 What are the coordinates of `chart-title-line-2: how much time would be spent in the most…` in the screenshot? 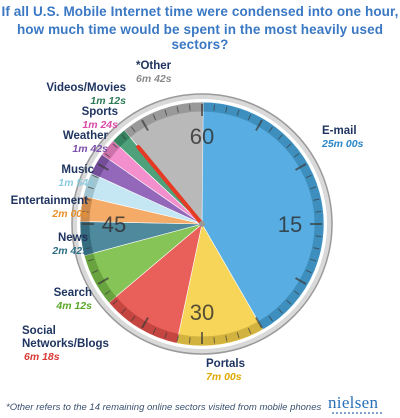 It's located at (200, 37).